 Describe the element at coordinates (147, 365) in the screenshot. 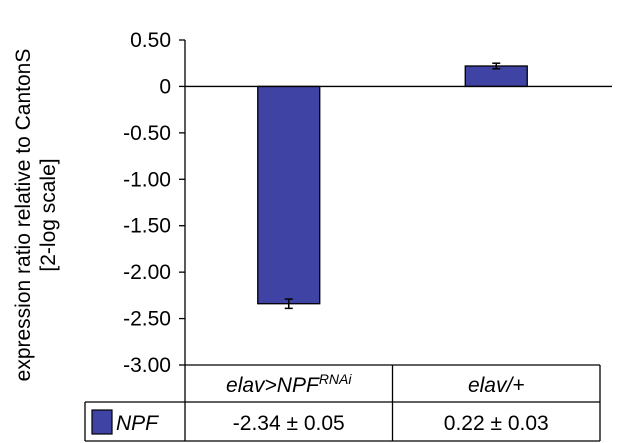

I see `y-tick-label: -3.00` at that location.